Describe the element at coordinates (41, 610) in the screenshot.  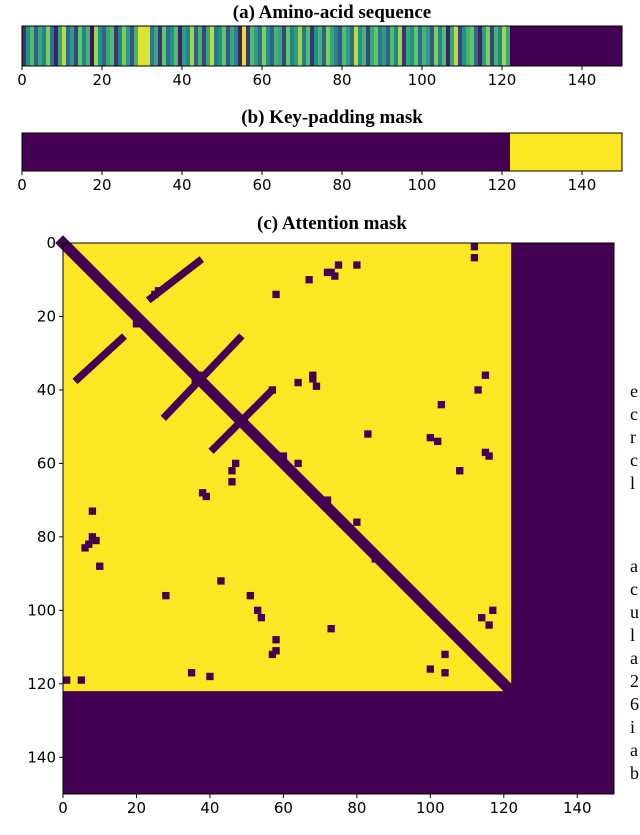
I see `y-tick-label: 100` at that location.